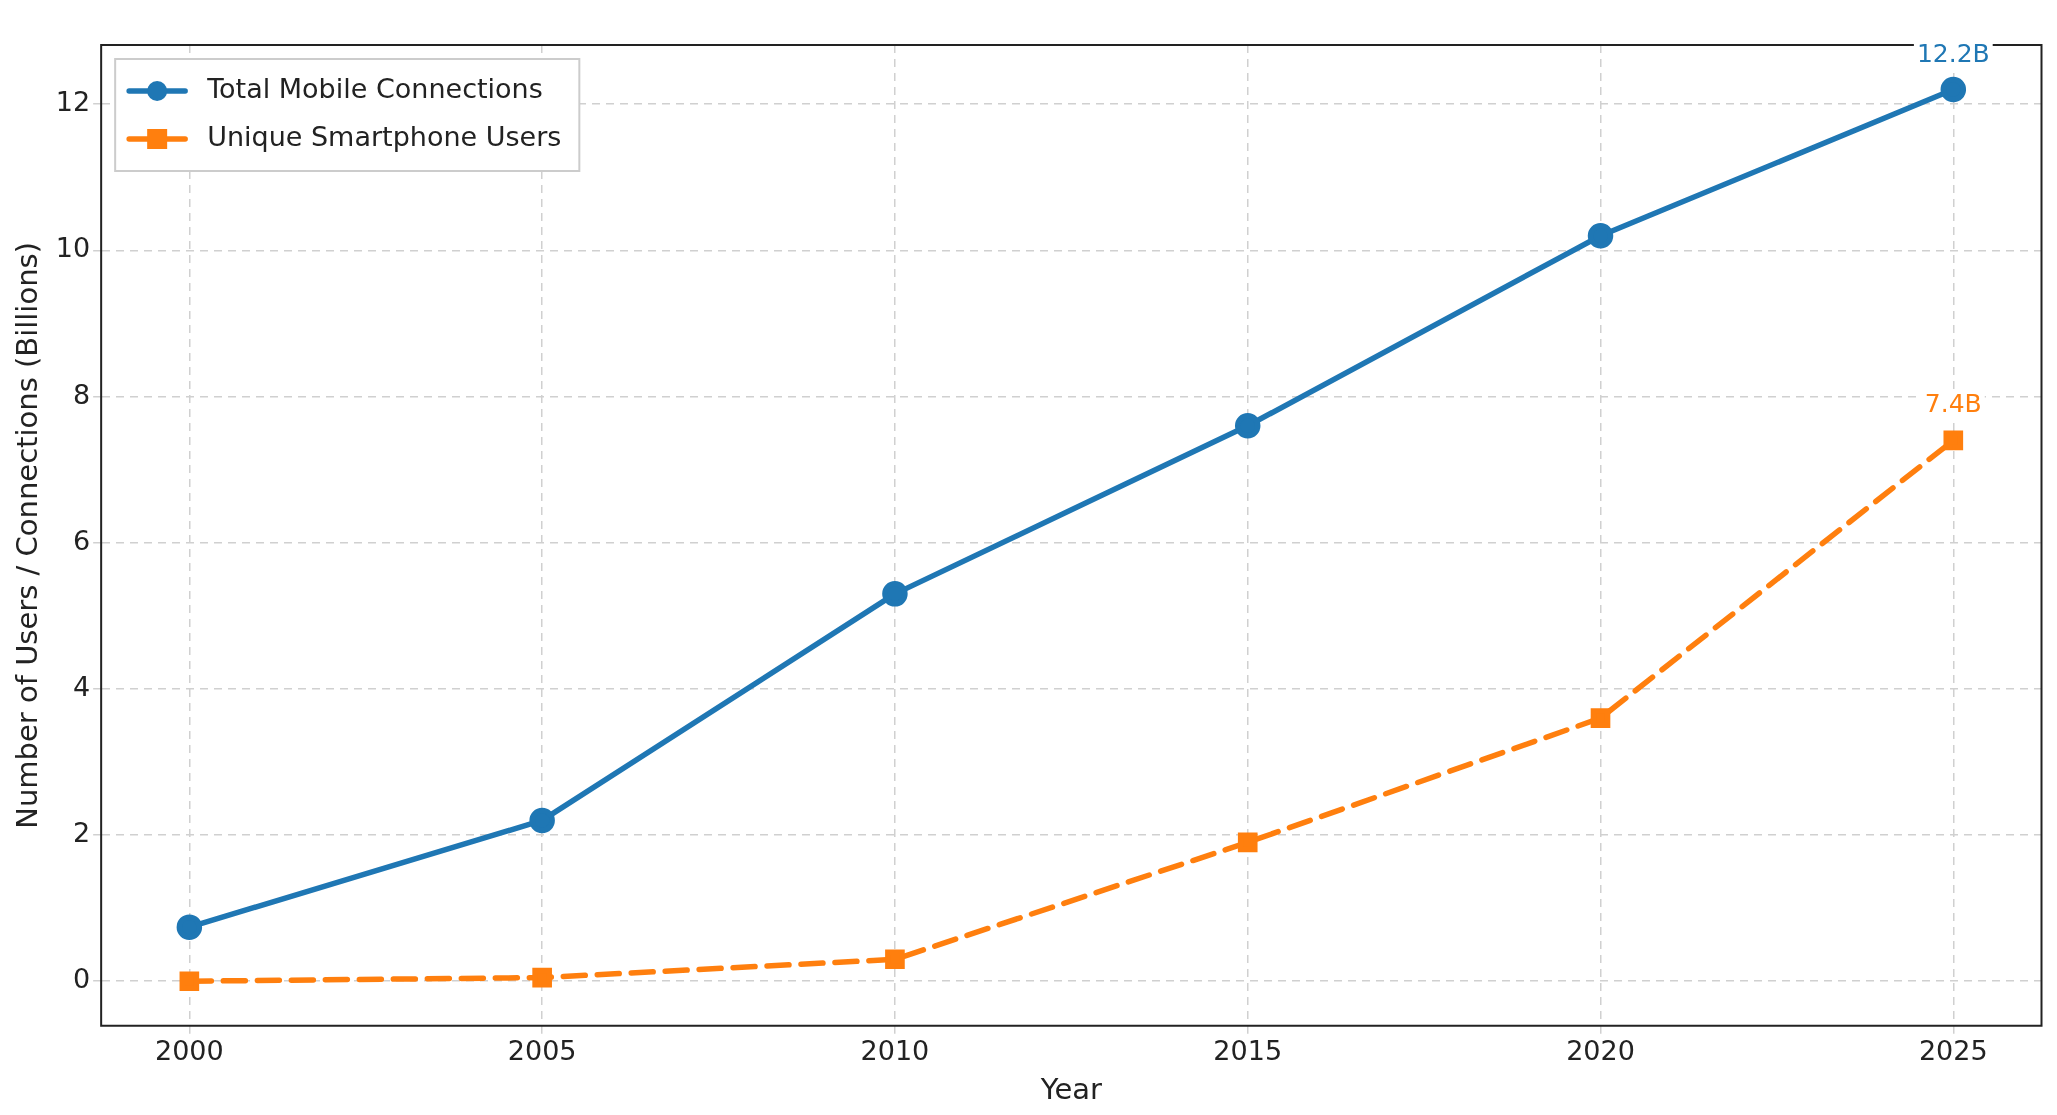  Describe the element at coordinates (189, 1051) in the screenshot. I see `x-tick-label: 2000` at that location.